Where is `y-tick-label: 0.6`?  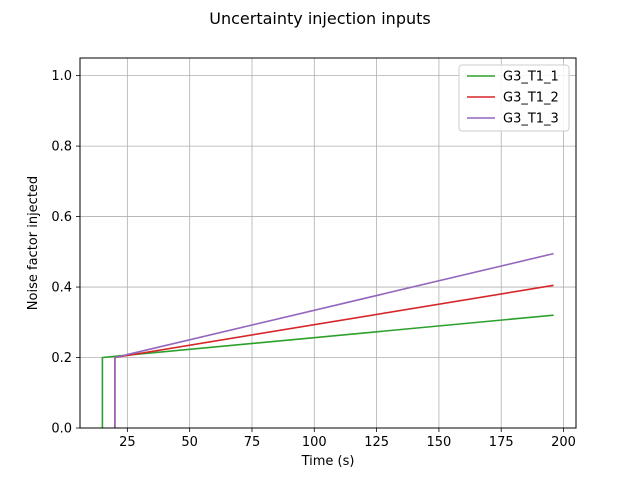
y-tick-label: 0.6 is located at coordinates (61, 217).